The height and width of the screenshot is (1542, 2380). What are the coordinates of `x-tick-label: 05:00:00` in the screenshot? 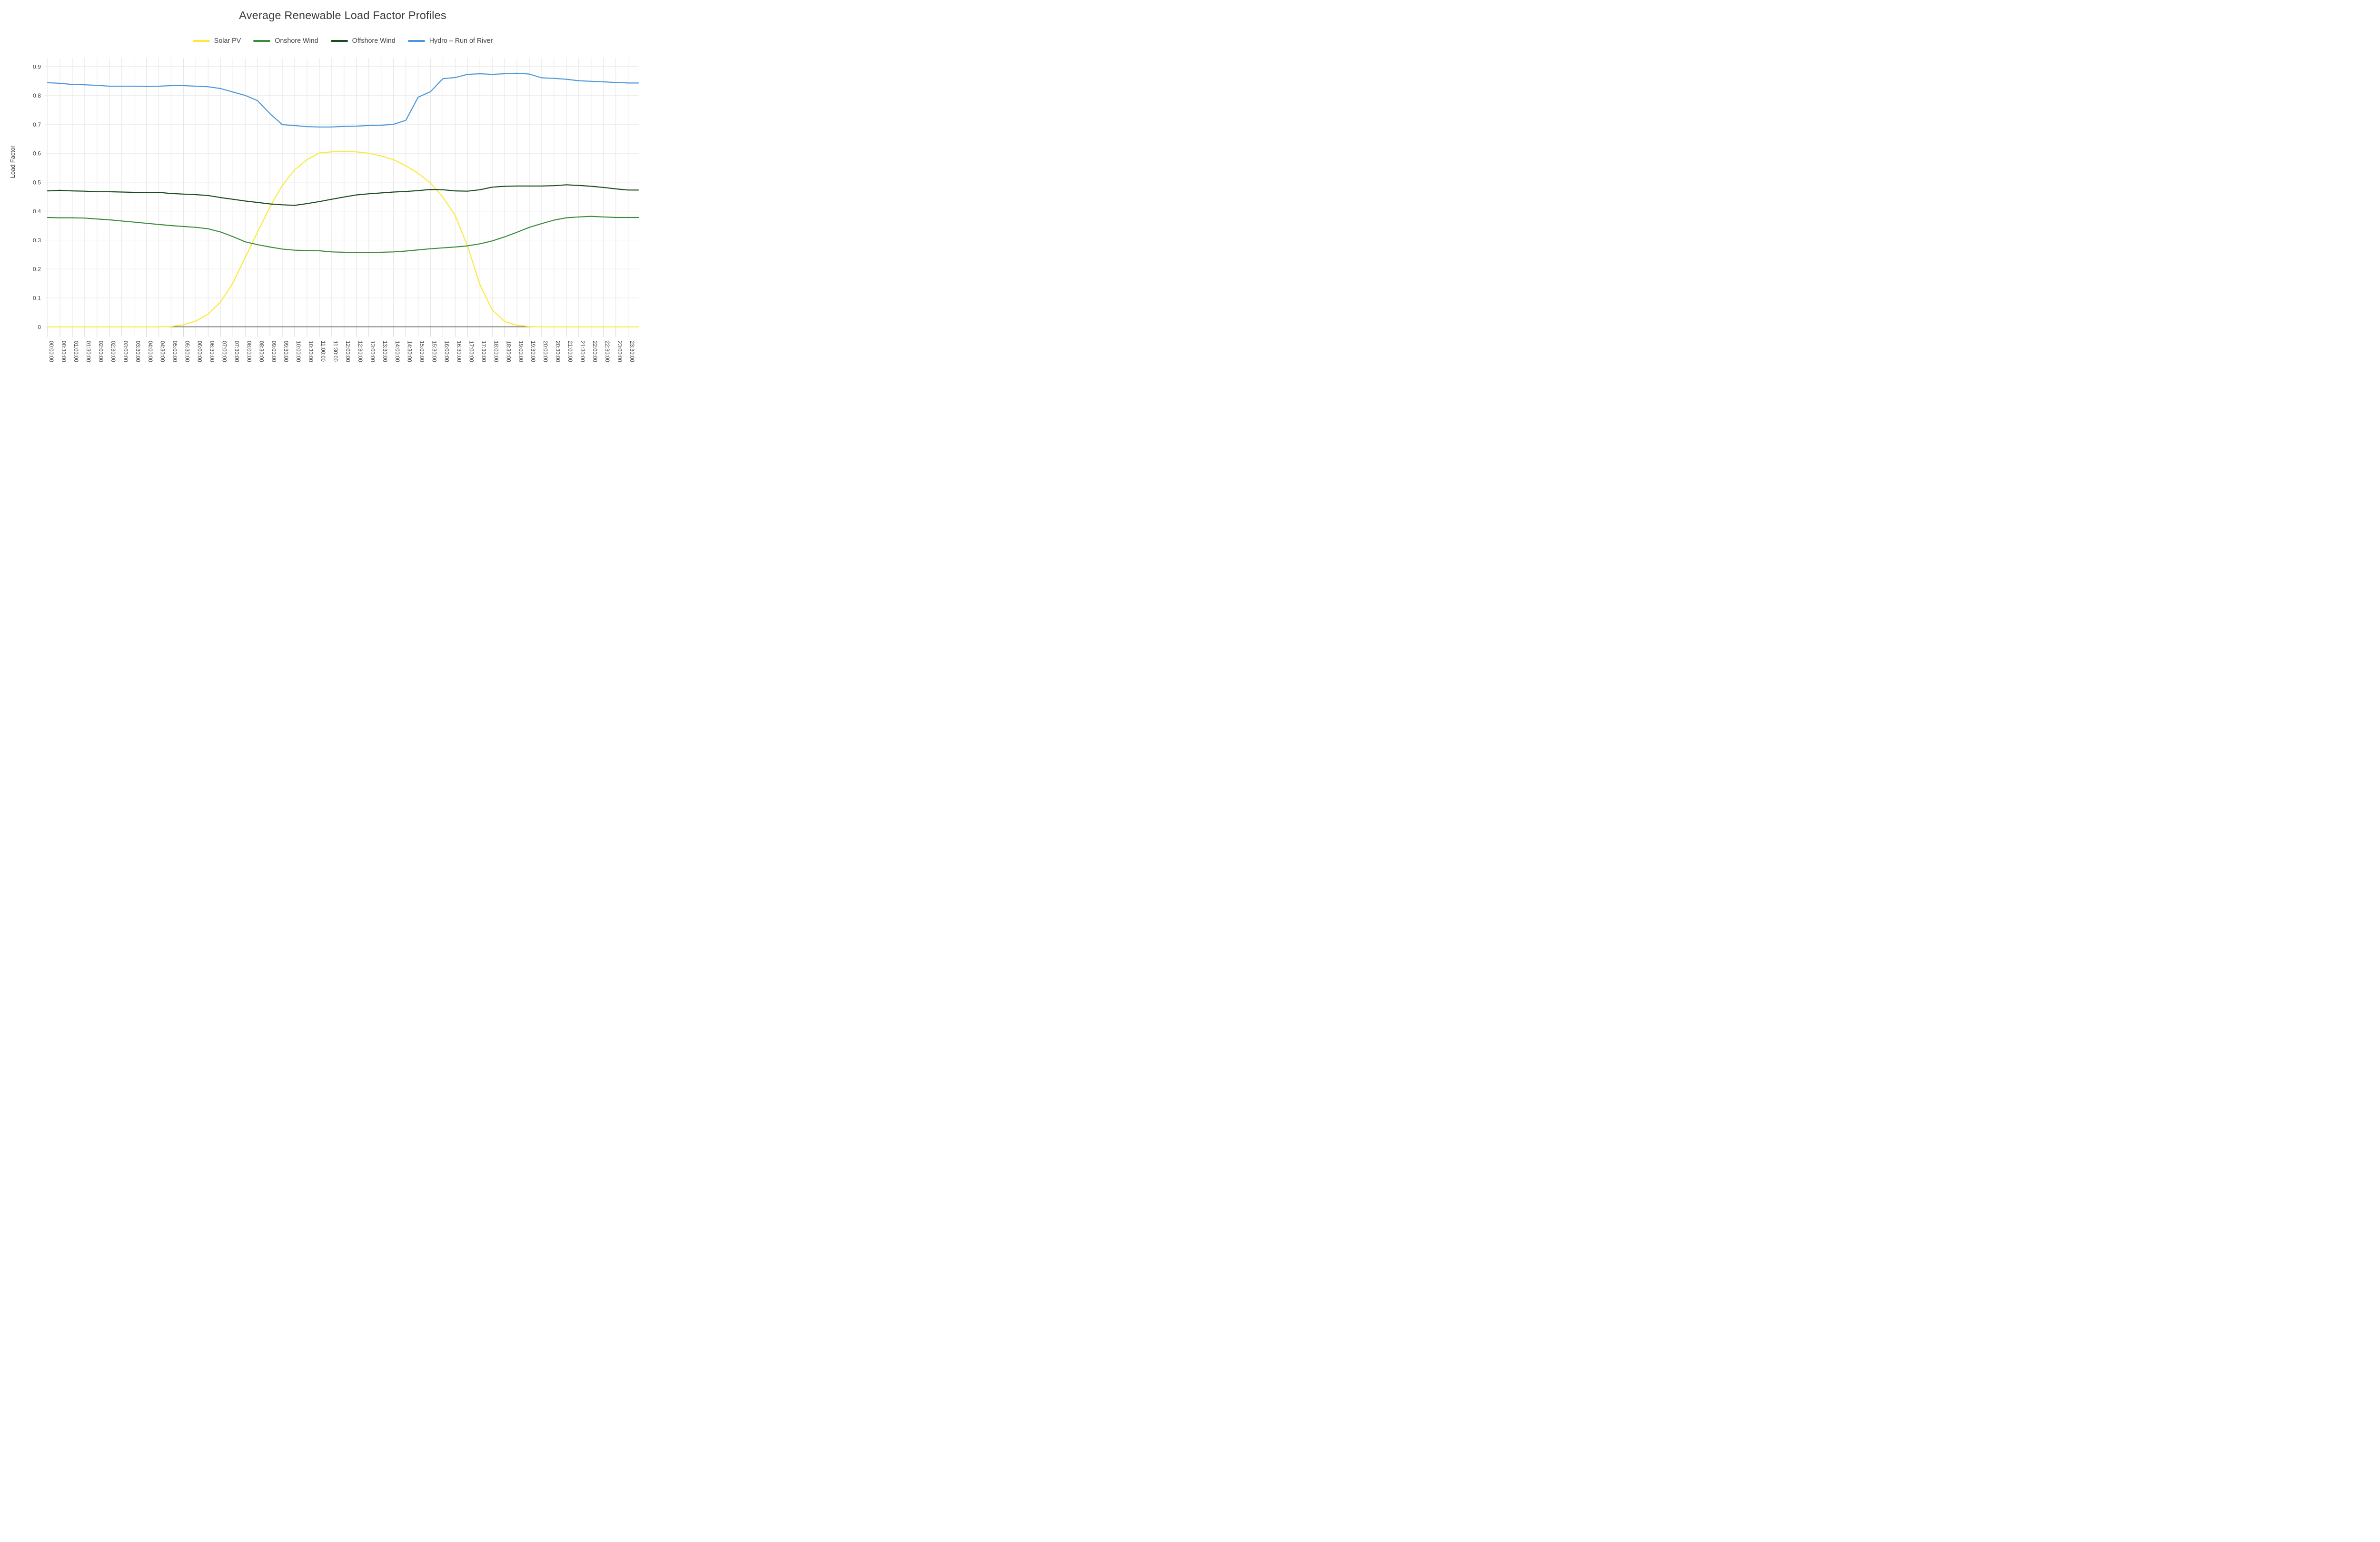 It's located at (175, 351).